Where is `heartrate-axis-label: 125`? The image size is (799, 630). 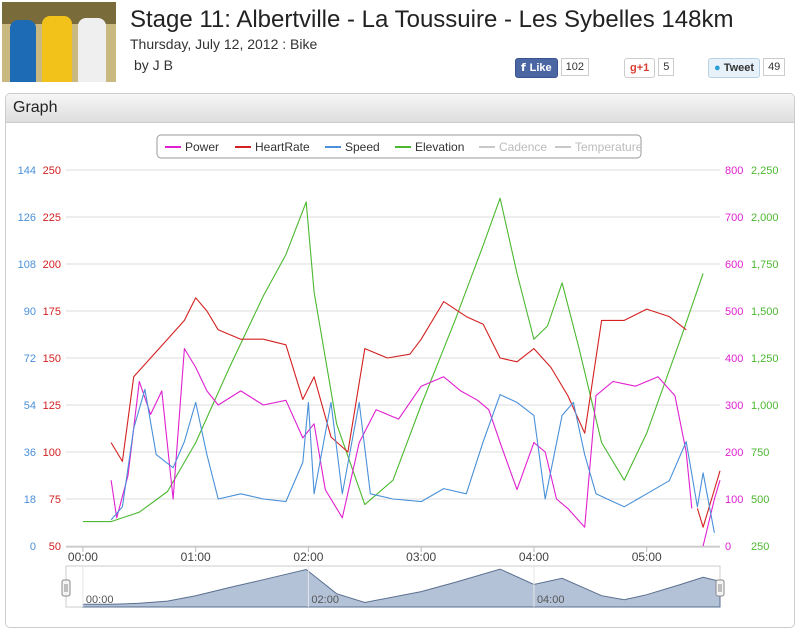 heartrate-axis-label: 125 is located at coordinates (52, 406).